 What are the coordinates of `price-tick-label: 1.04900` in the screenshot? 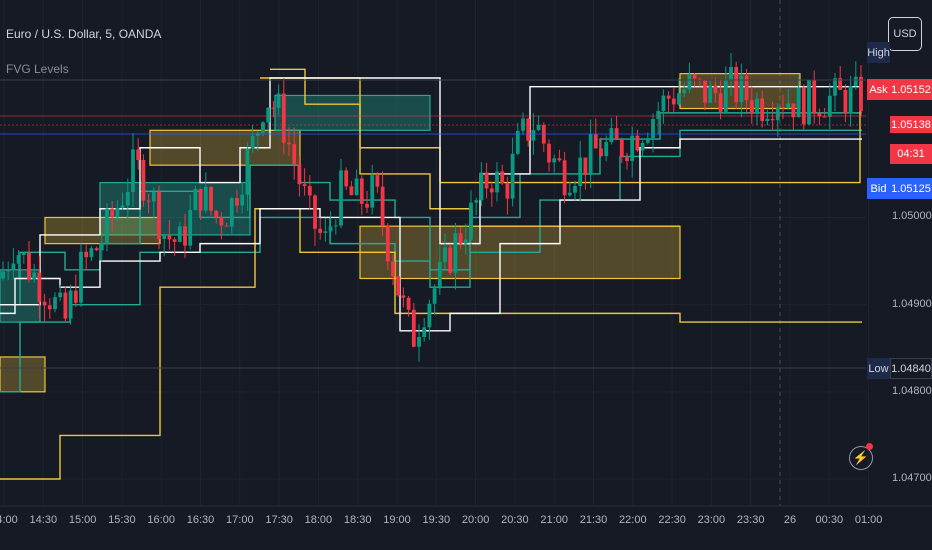 It's located at (912, 303).